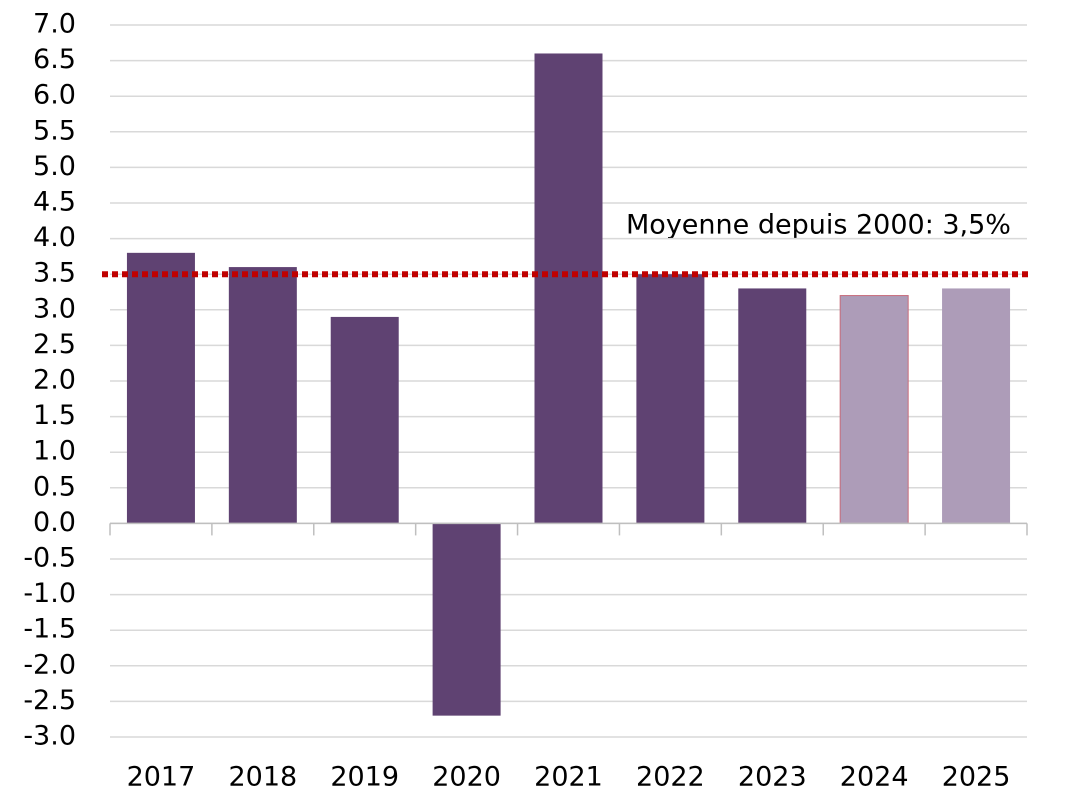  Describe the element at coordinates (54, 24) in the screenshot. I see `y-tick-label: 7.0` at that location.